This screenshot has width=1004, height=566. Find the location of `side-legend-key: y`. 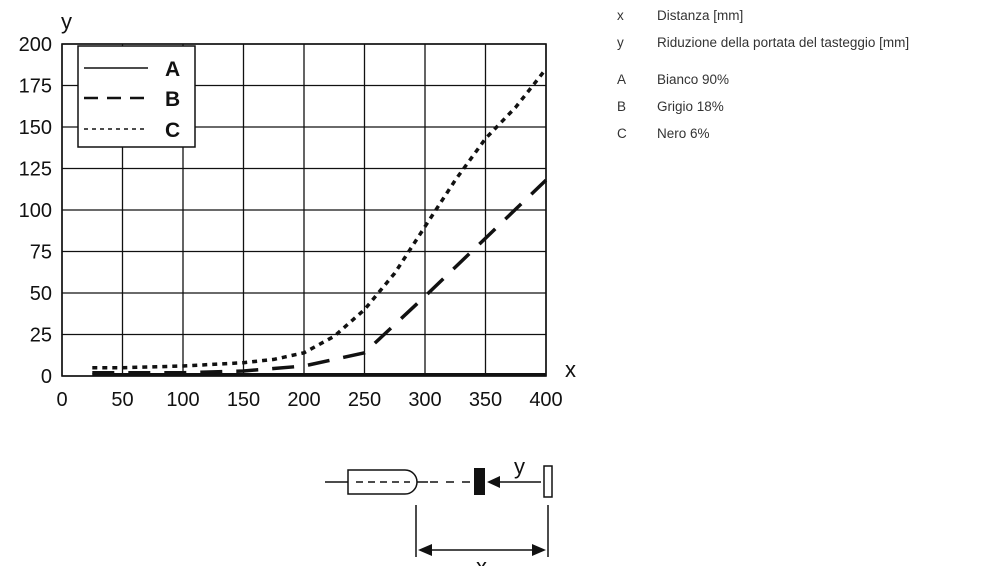

side-legend-key: y is located at coordinates (620, 42).